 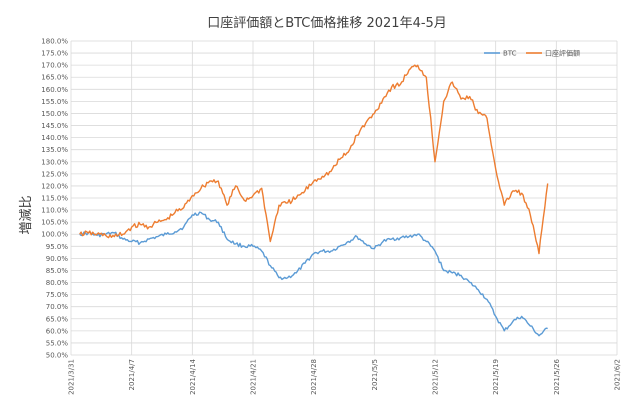 I want to click on y-tick-label: 135.0%, so click(x=54, y=150).